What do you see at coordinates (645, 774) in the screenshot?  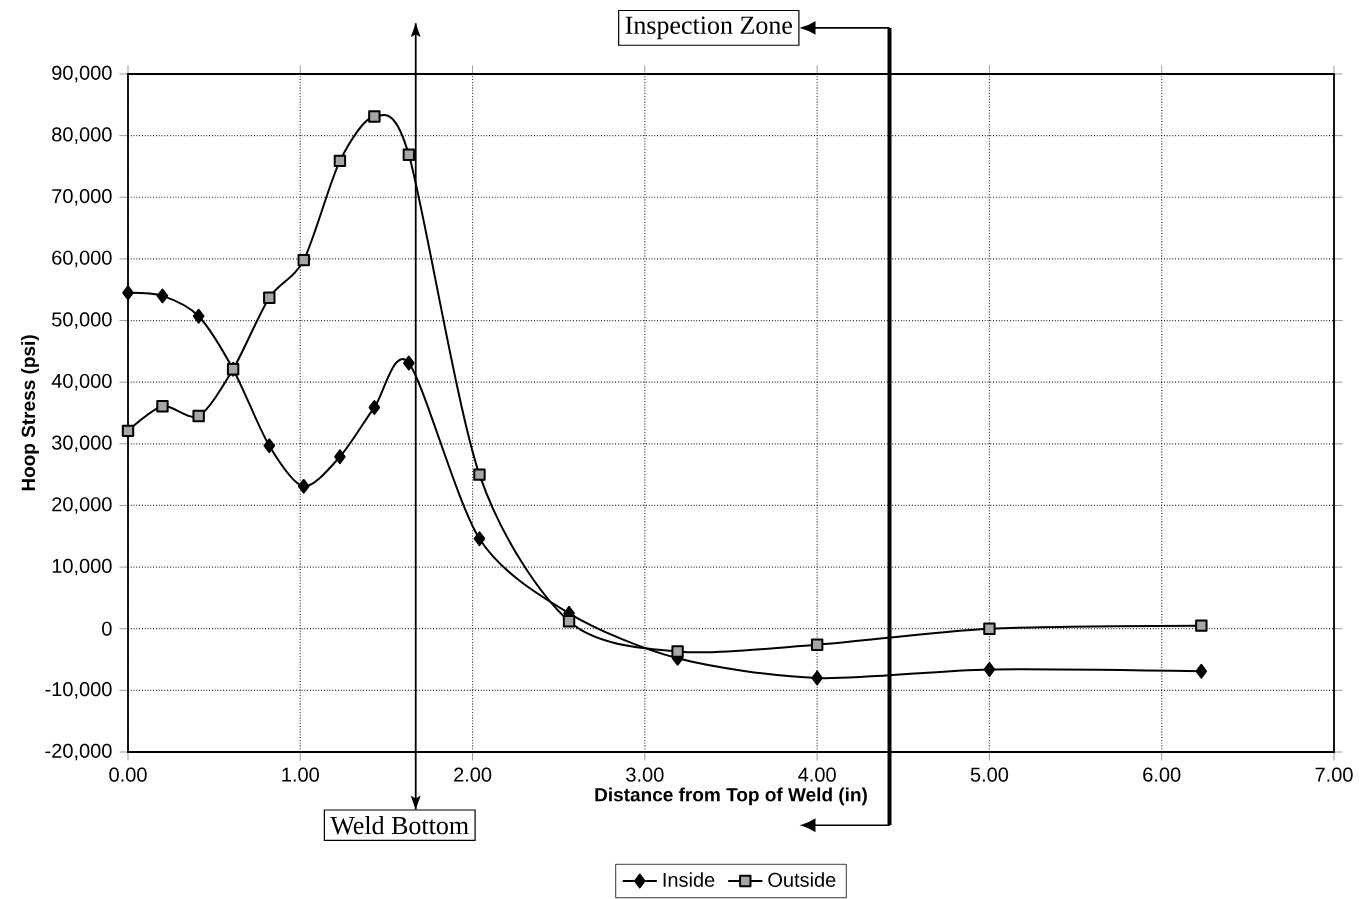 I see `x-tick-label: 3.00` at bounding box center [645, 774].